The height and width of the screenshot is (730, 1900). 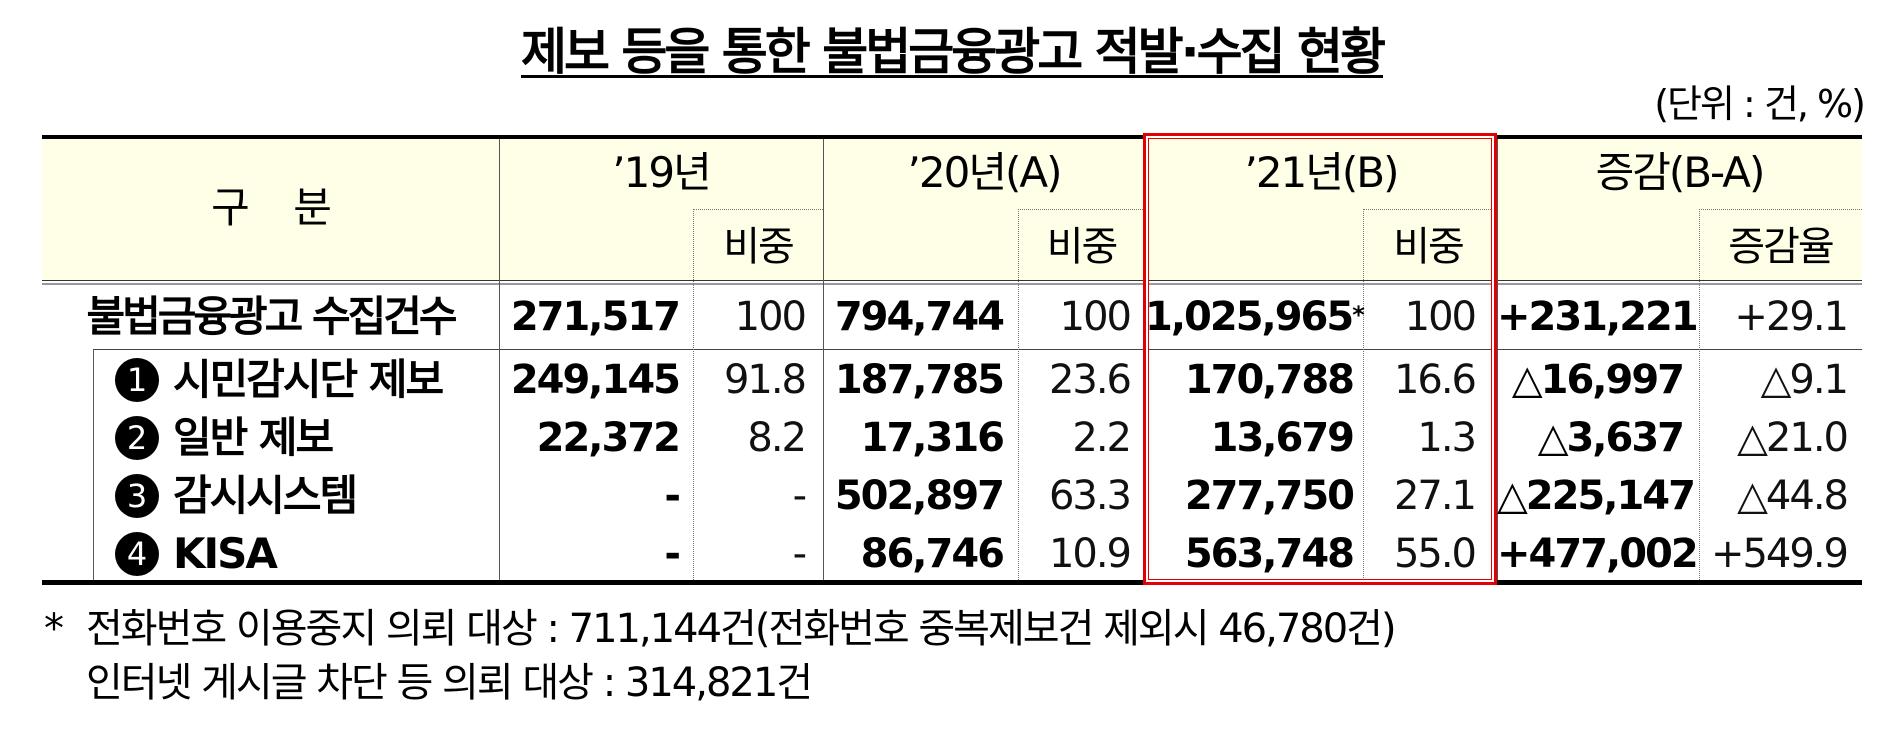 I want to click on header-ratio-2019: 비중, so click(x=759, y=247).